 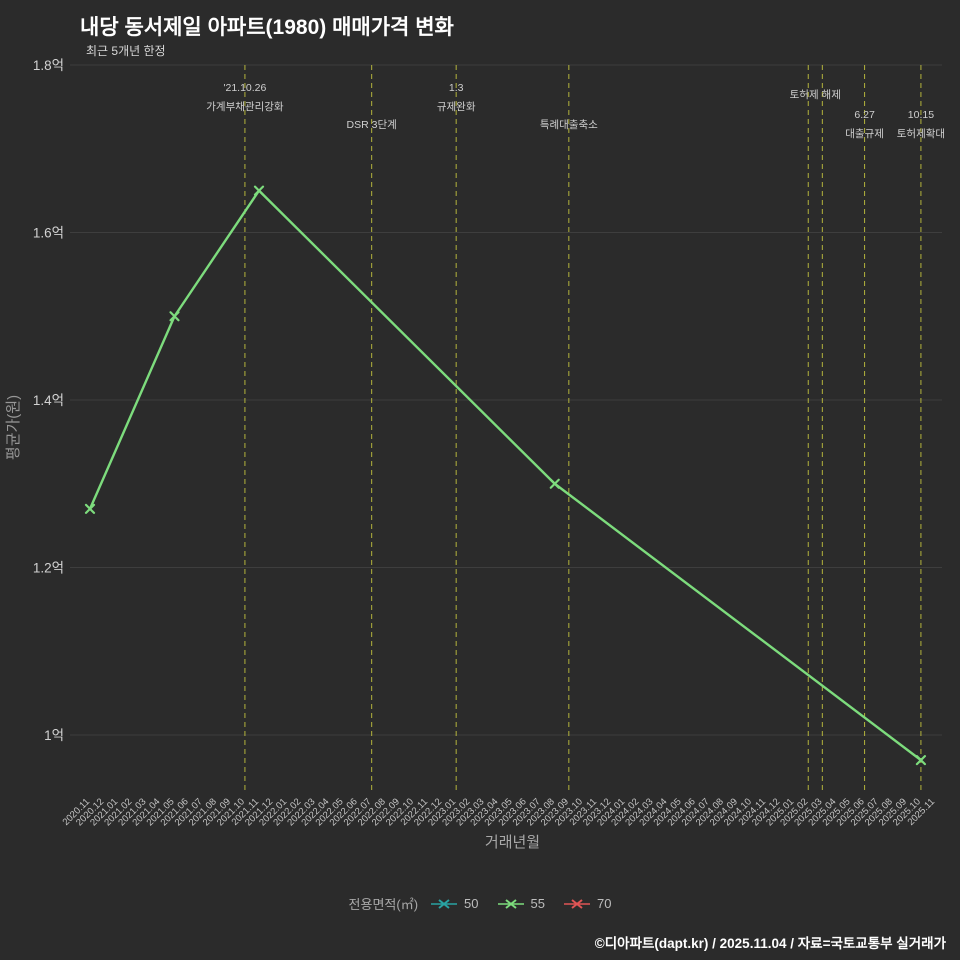 I want to click on legend-item-55: 55, so click(x=521, y=903).